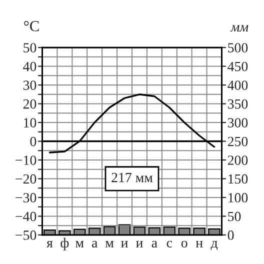 Image resolution: width=264 pixels, height=264 pixels. Describe the element at coordinates (199, 244) in the screenshot. I see `x-tick-label: н` at that location.